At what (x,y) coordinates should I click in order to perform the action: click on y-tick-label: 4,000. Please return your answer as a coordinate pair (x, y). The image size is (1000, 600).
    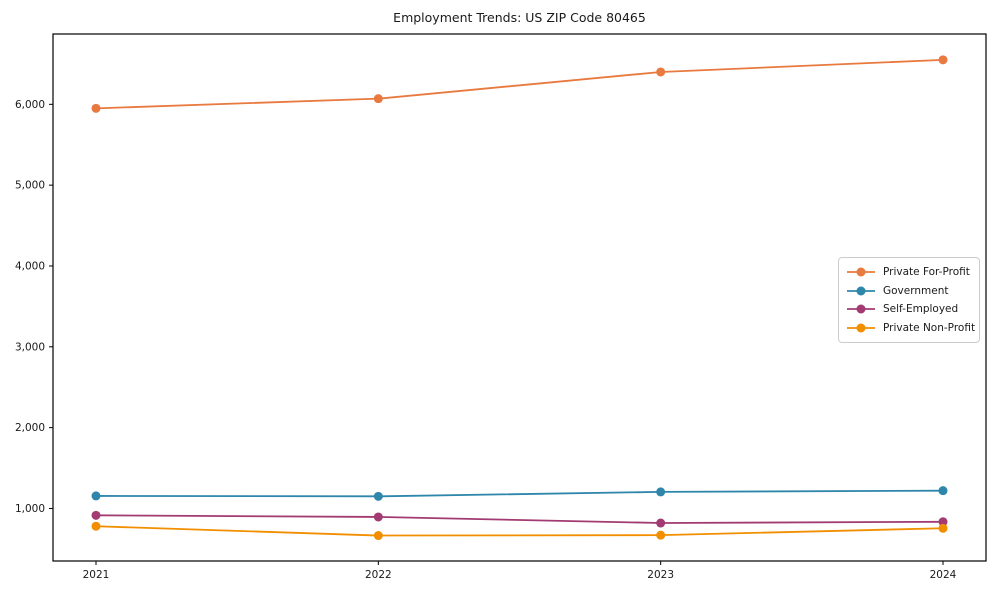
    Looking at the image, I should click on (30, 266).